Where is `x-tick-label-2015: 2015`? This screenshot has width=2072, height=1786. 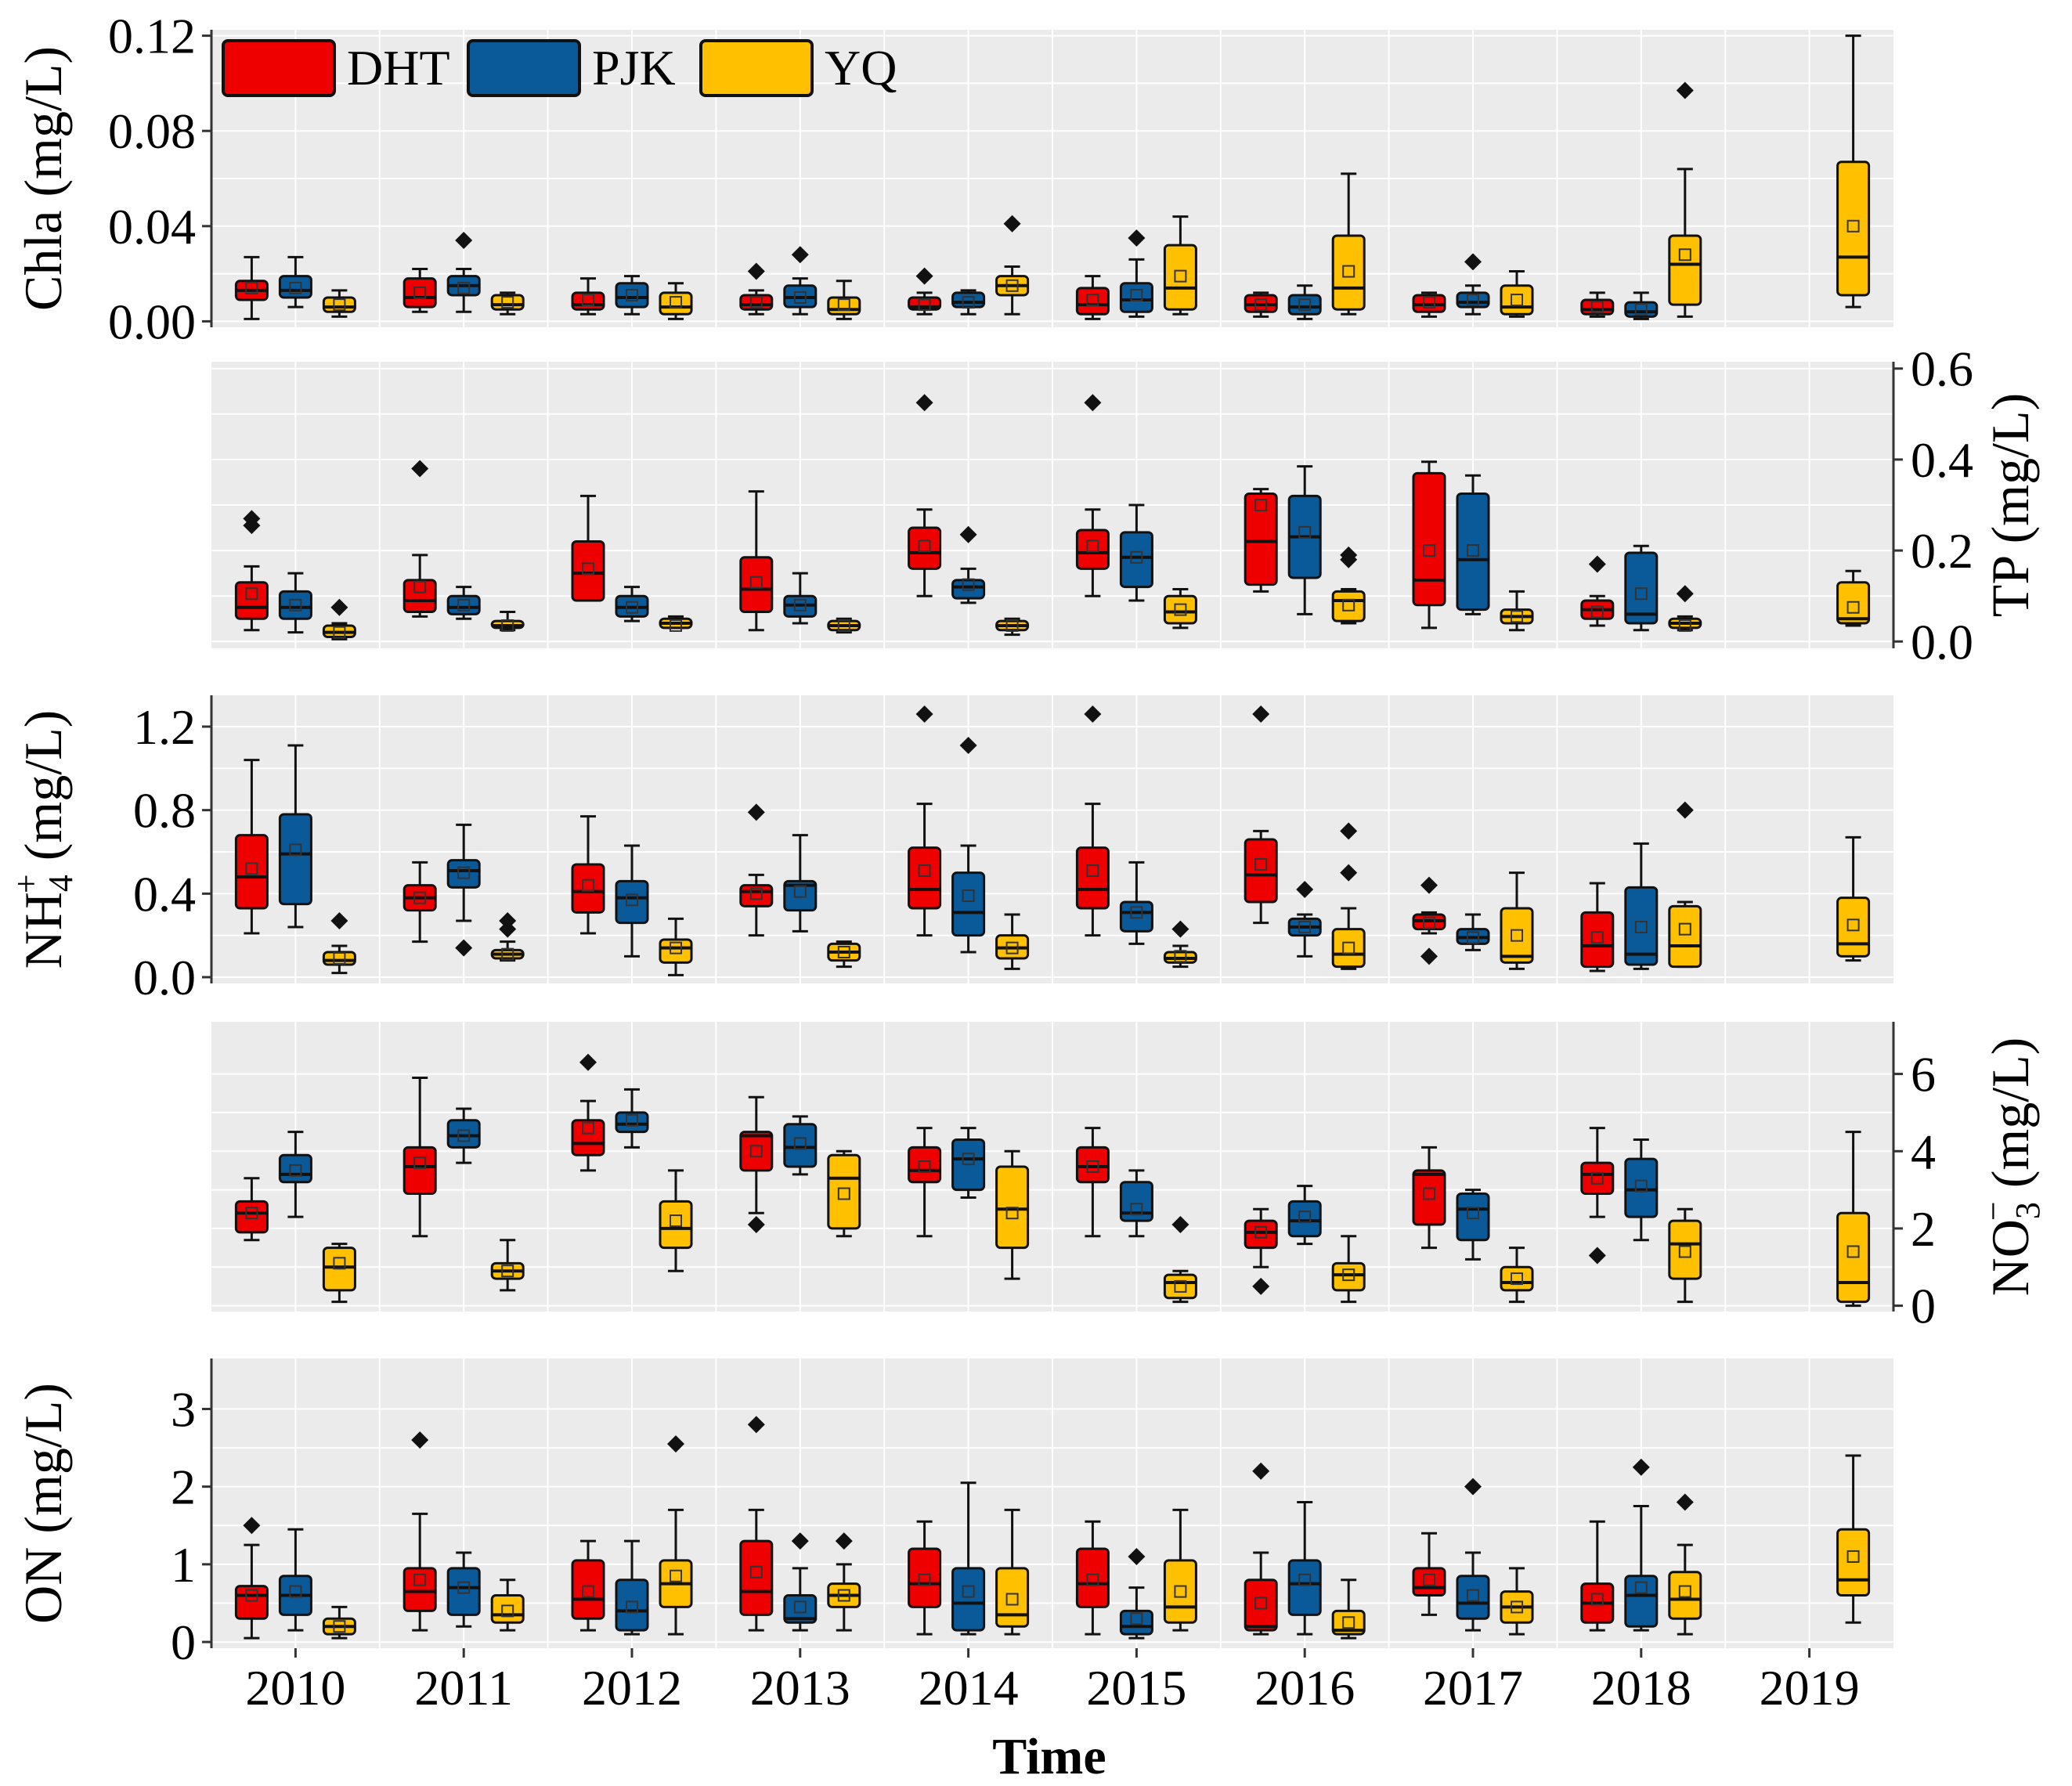 x-tick-label-2015: 2015 is located at coordinates (1136, 1688).